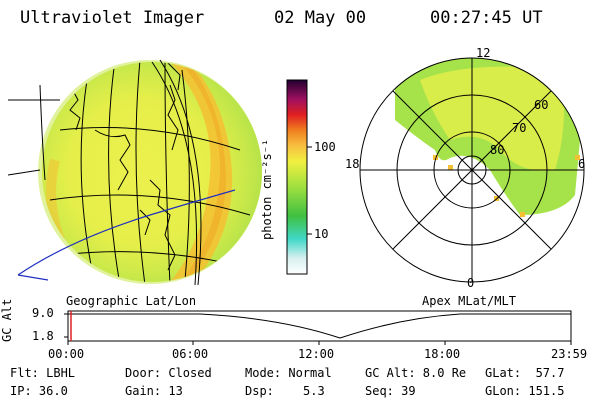  What do you see at coordinates (320, 18) in the screenshot?
I see `date-label: 02 May 00` at bounding box center [320, 18].